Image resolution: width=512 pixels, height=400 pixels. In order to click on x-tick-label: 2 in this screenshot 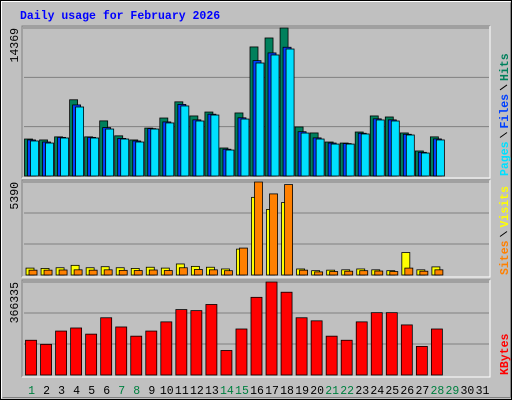, I will do `click(46, 391)`.